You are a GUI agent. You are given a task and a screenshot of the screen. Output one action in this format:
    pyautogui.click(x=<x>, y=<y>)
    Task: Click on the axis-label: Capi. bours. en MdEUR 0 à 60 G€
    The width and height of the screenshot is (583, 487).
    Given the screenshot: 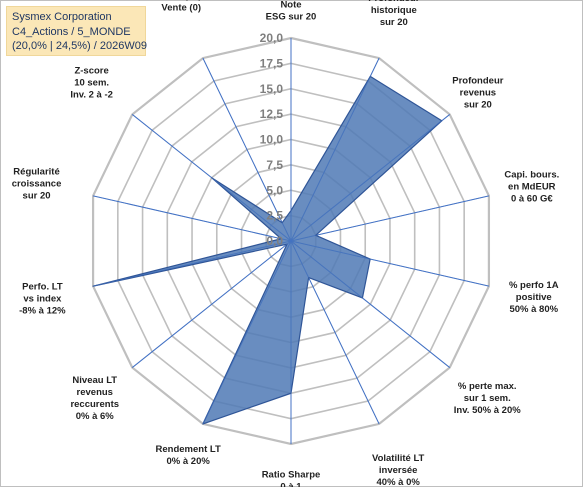 What is the action you would take?
    pyautogui.click(x=531, y=187)
    